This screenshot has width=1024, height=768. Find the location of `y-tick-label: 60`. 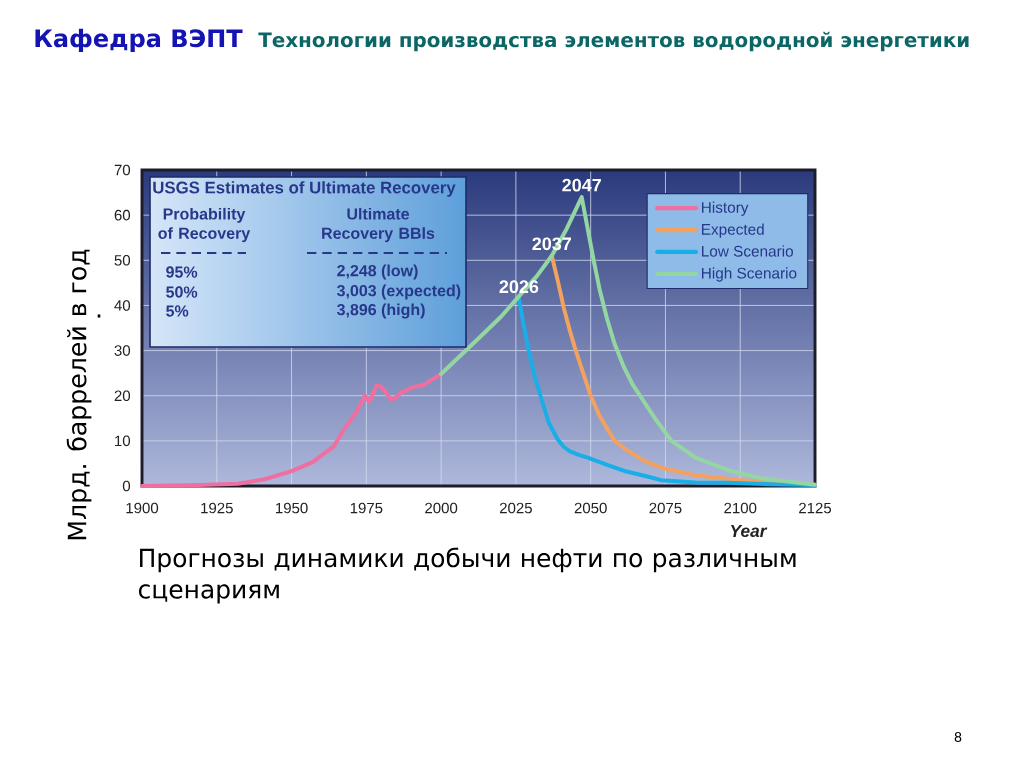

y-tick-label: 60 is located at coordinates (122, 215).